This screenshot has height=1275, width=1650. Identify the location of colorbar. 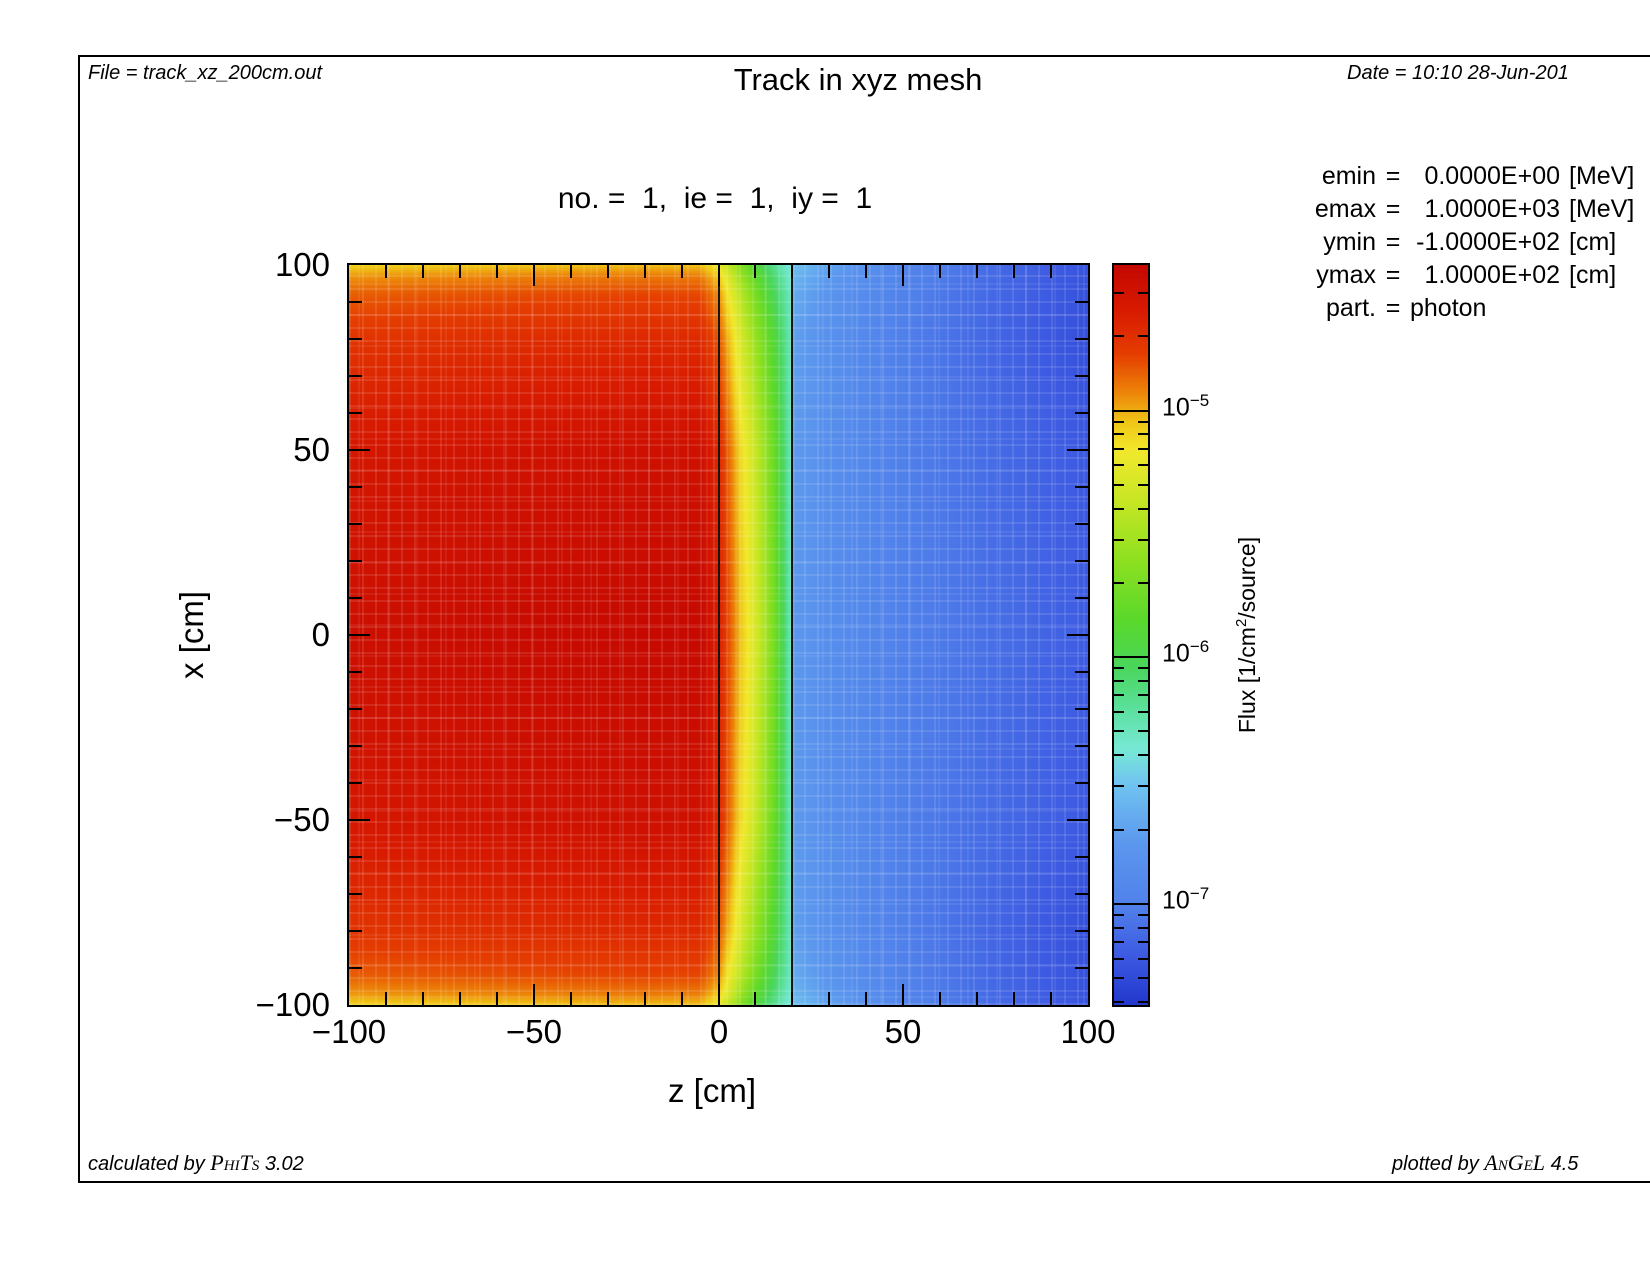
(1131, 635).